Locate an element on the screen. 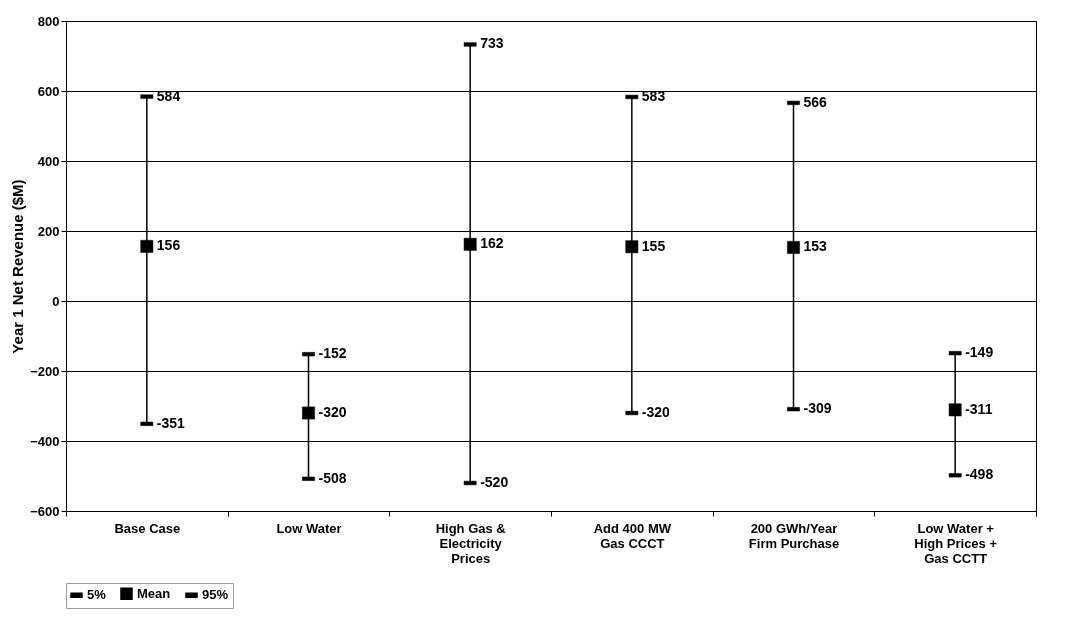  x-tick-label: 200 GWh/Year Firm Purchase is located at coordinates (794, 535).